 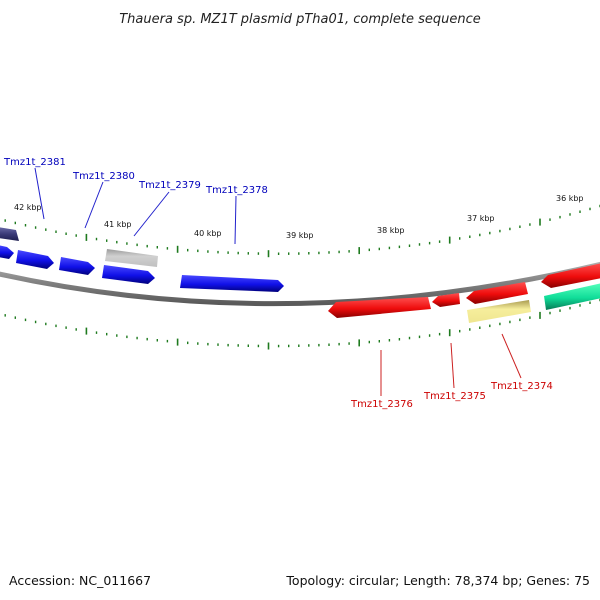 I want to click on accession-text: Accession: NC_011667, so click(x=80, y=580).